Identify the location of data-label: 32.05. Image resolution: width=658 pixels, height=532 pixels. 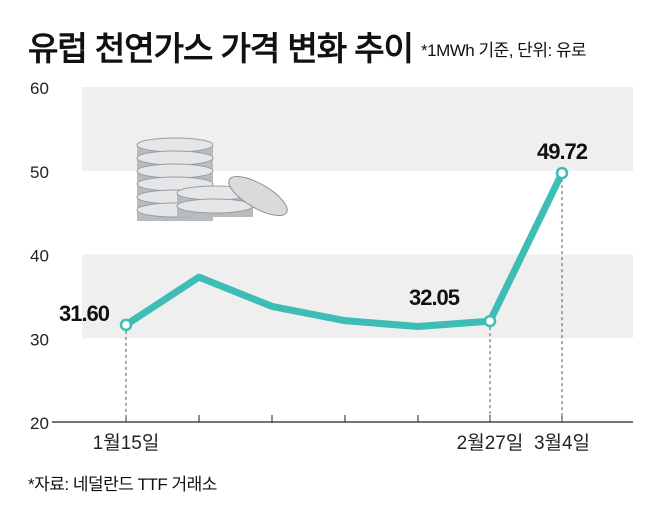
(434, 297).